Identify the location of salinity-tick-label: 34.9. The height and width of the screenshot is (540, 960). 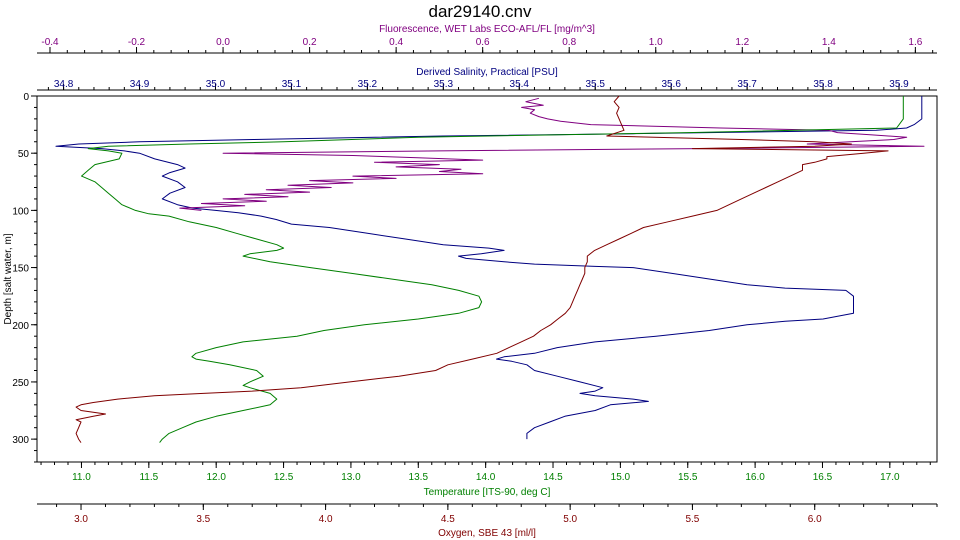
(140, 84).